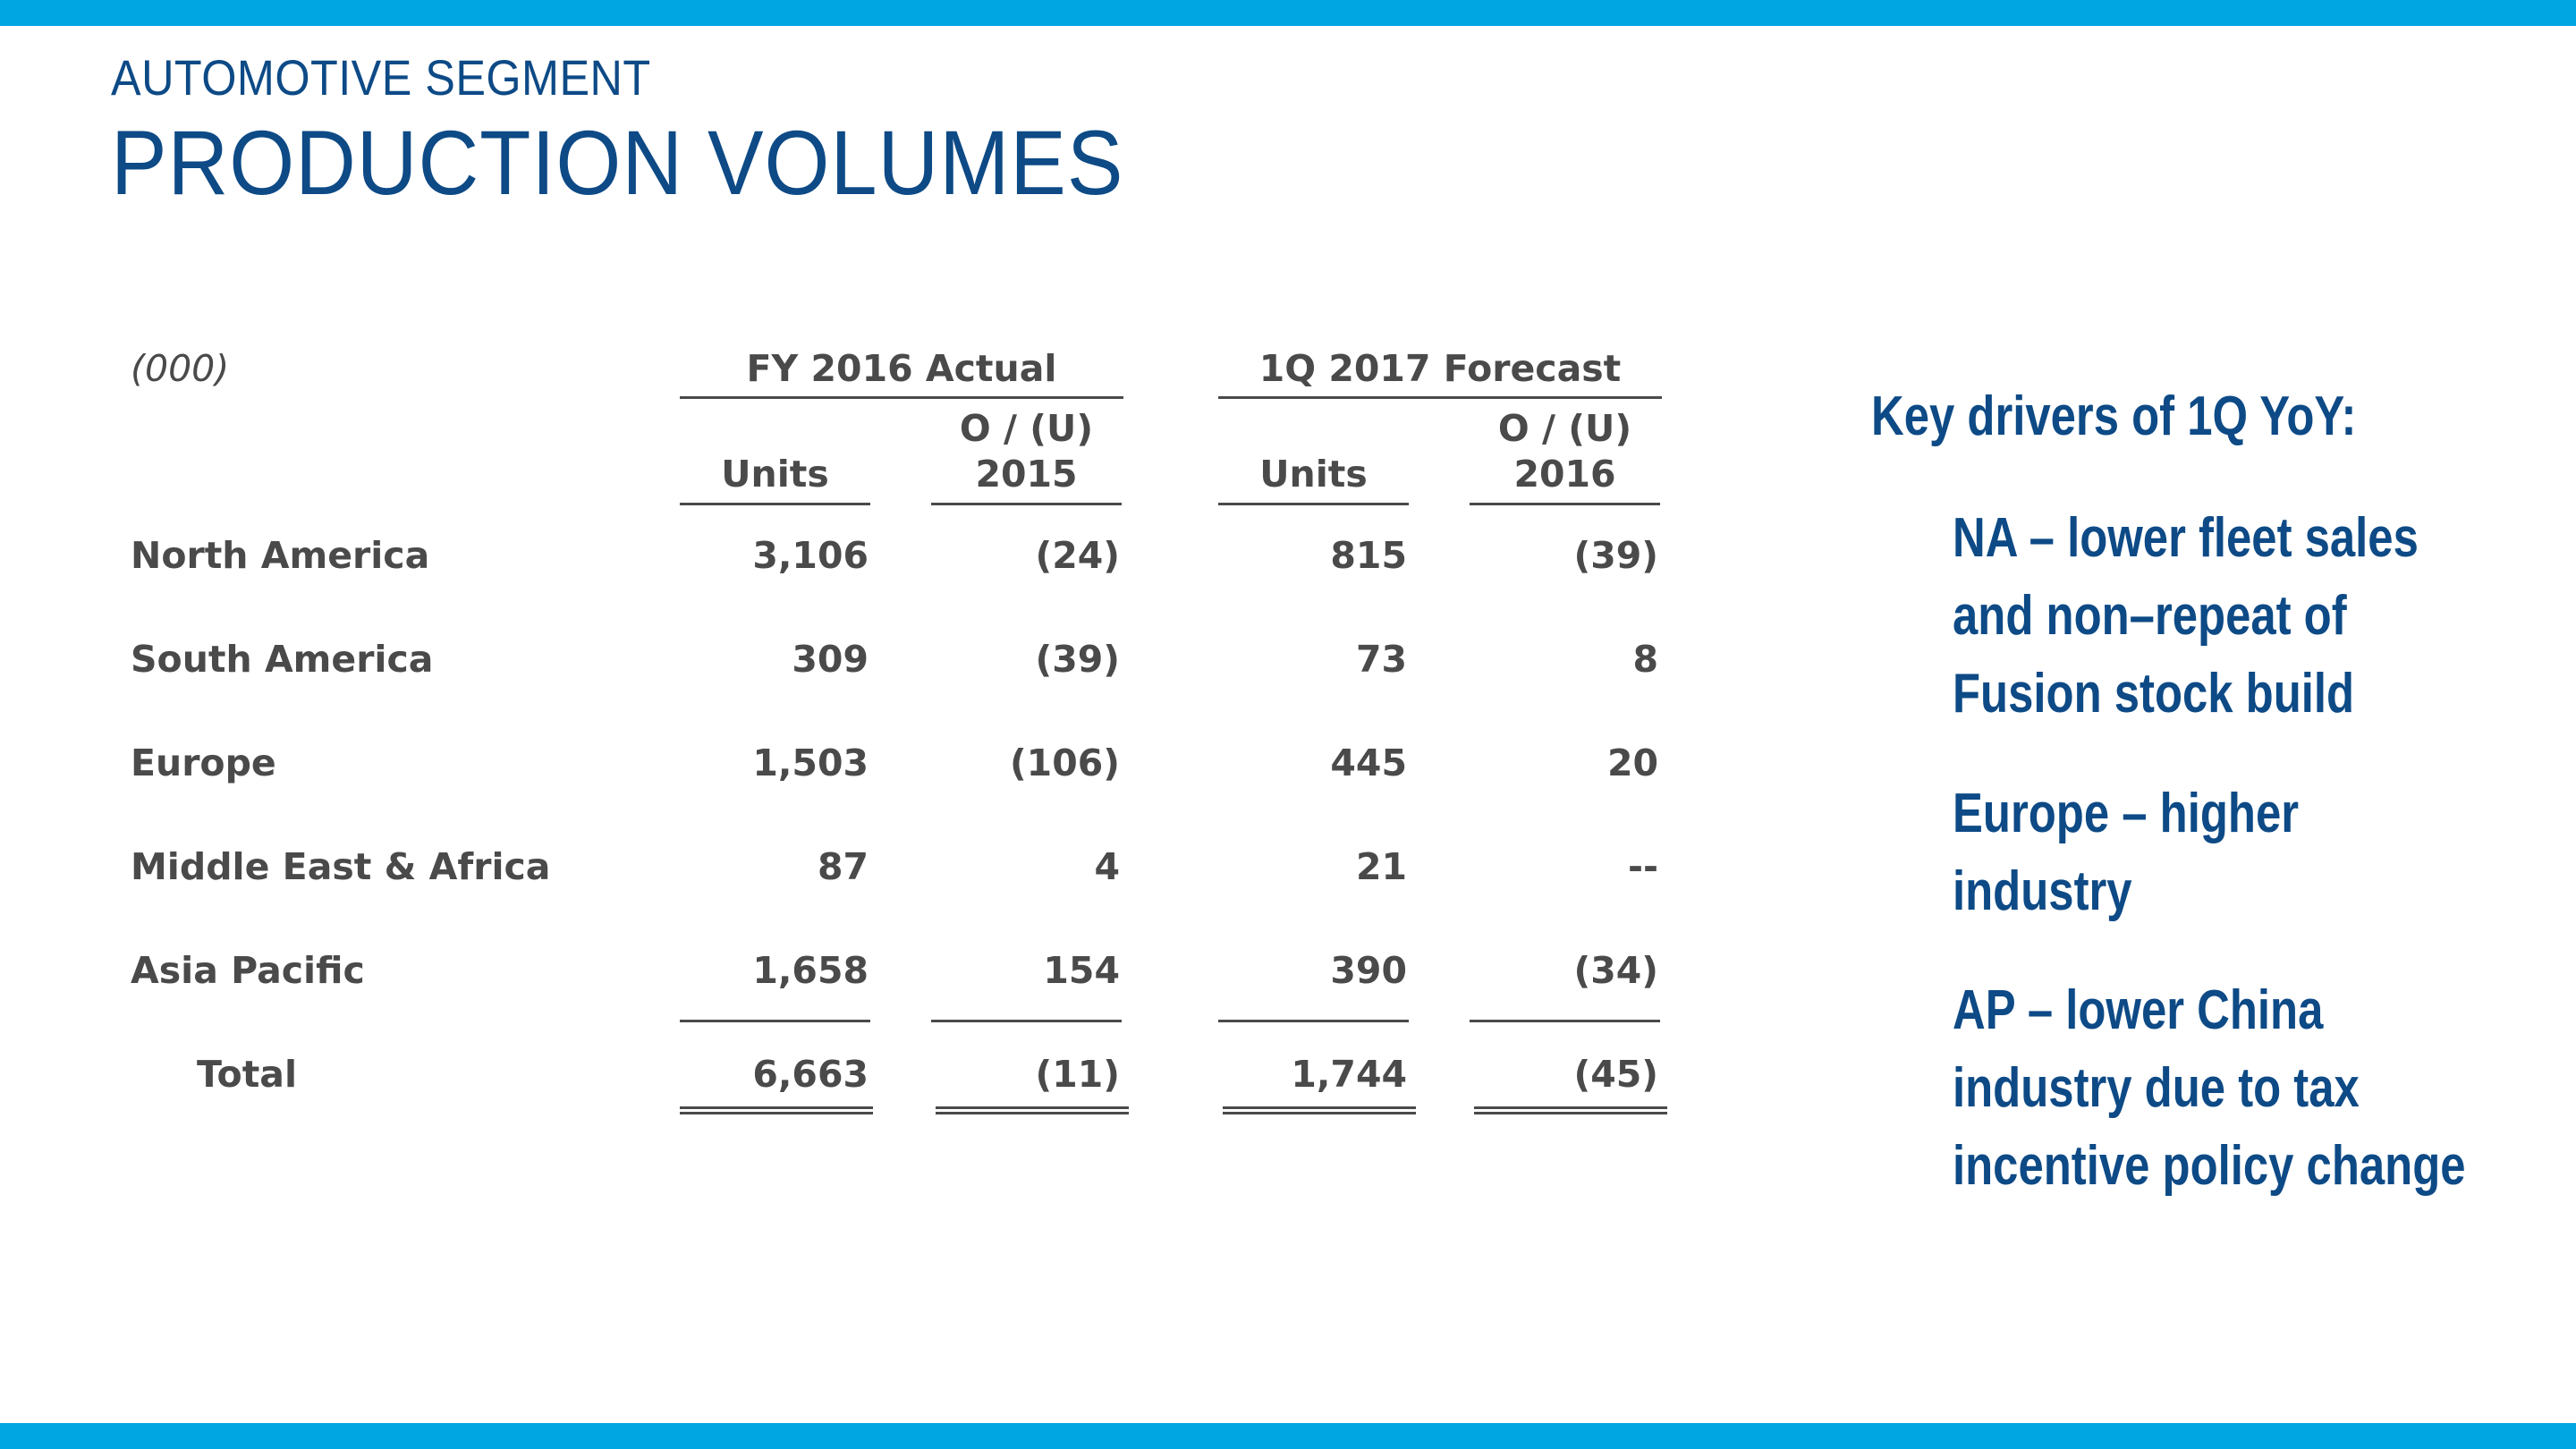 The width and height of the screenshot is (2576, 1449). Describe the element at coordinates (2114, 416) in the screenshot. I see `key-drivers-heading: Key drivers of 1Q YoY:` at that location.